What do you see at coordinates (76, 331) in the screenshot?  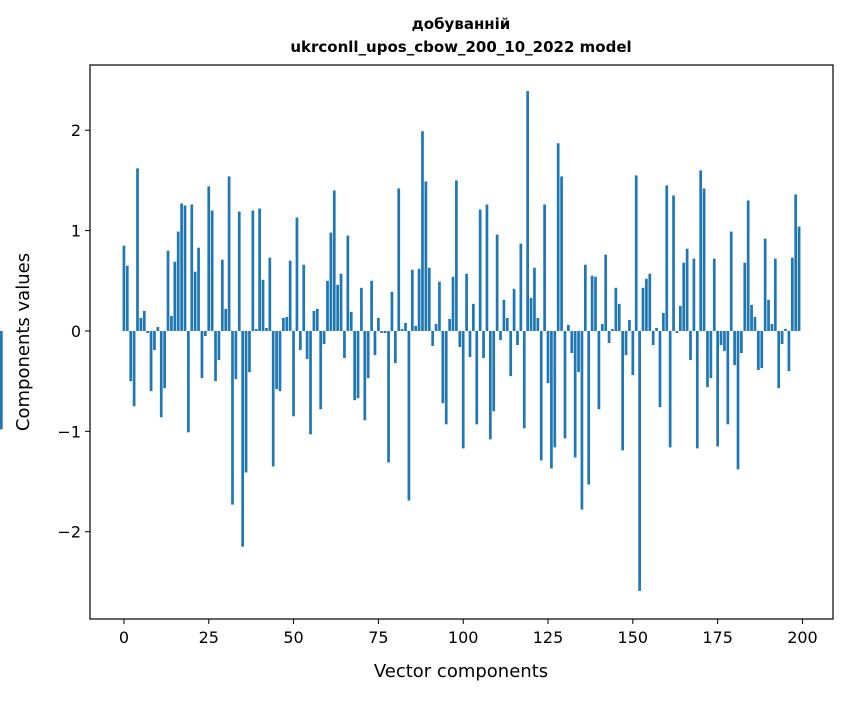 I see `y-tick-label: 0` at bounding box center [76, 331].